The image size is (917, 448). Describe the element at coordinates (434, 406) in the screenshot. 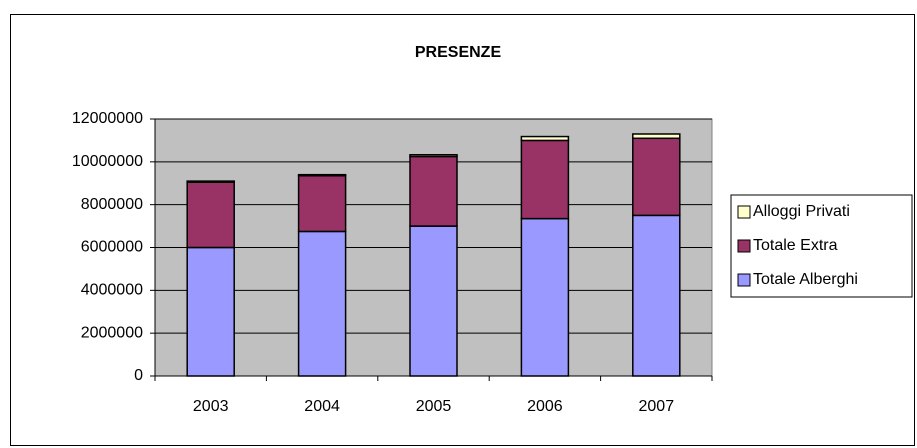

I see `x-tick-label: 2005` at that location.